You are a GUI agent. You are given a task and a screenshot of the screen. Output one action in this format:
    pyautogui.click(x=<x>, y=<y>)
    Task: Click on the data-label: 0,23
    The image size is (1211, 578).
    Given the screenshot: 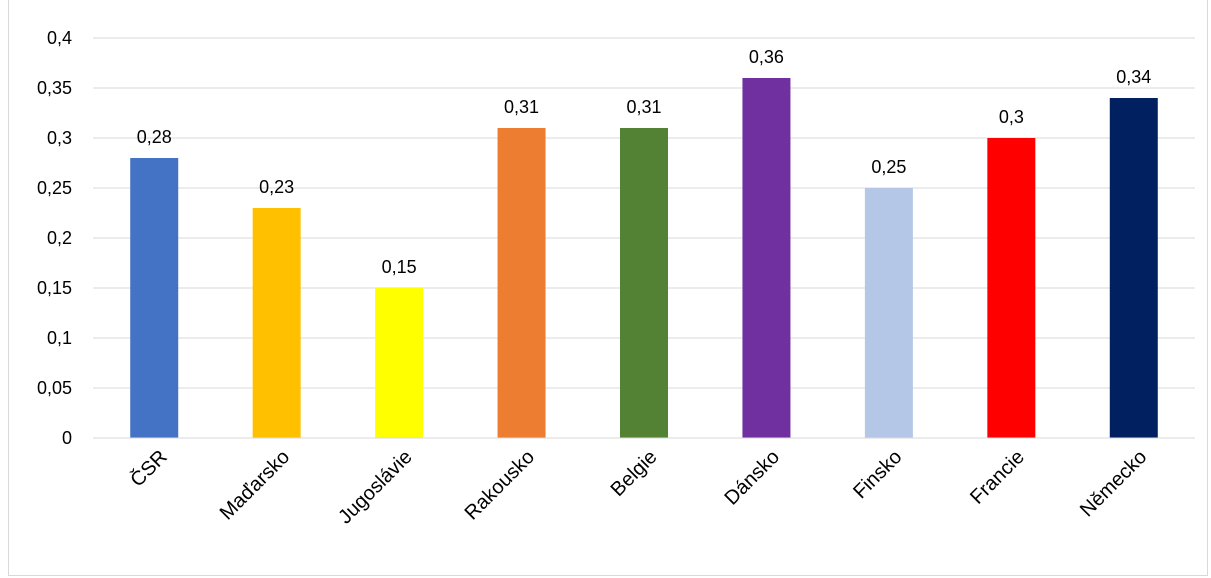 What is the action you would take?
    pyautogui.click(x=276, y=187)
    